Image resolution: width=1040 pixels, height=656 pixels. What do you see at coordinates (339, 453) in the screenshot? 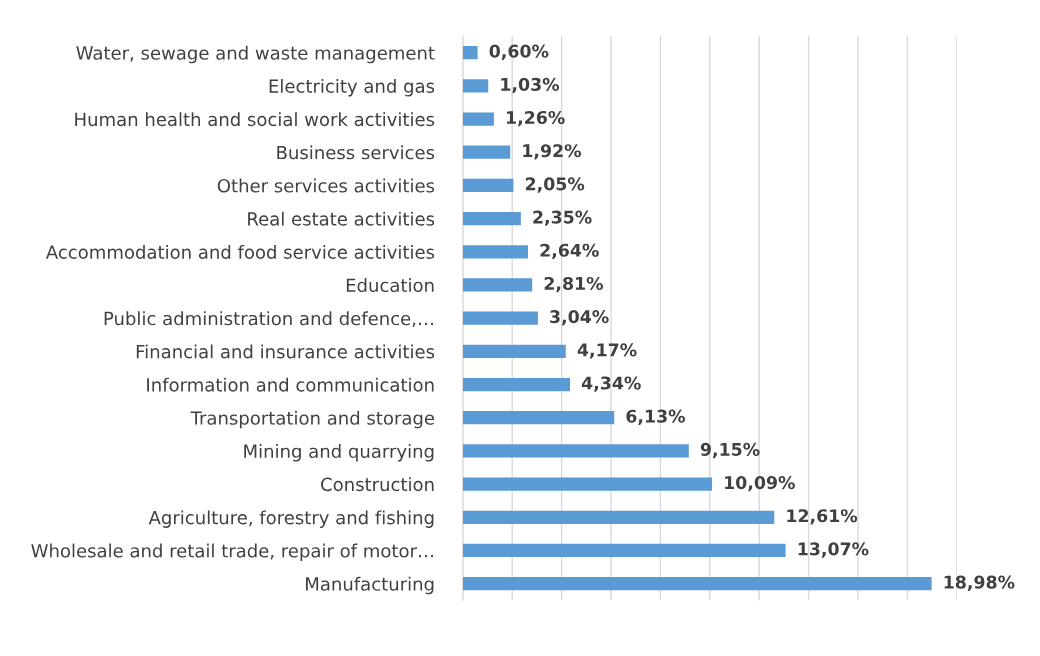
I see `y-tick-label: Mining and quarrying` at bounding box center [339, 453].